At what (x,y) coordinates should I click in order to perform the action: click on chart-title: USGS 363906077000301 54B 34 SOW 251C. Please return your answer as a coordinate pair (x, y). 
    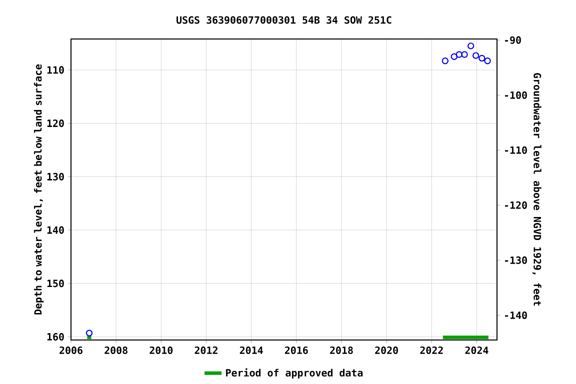
    Looking at the image, I should click on (284, 20).